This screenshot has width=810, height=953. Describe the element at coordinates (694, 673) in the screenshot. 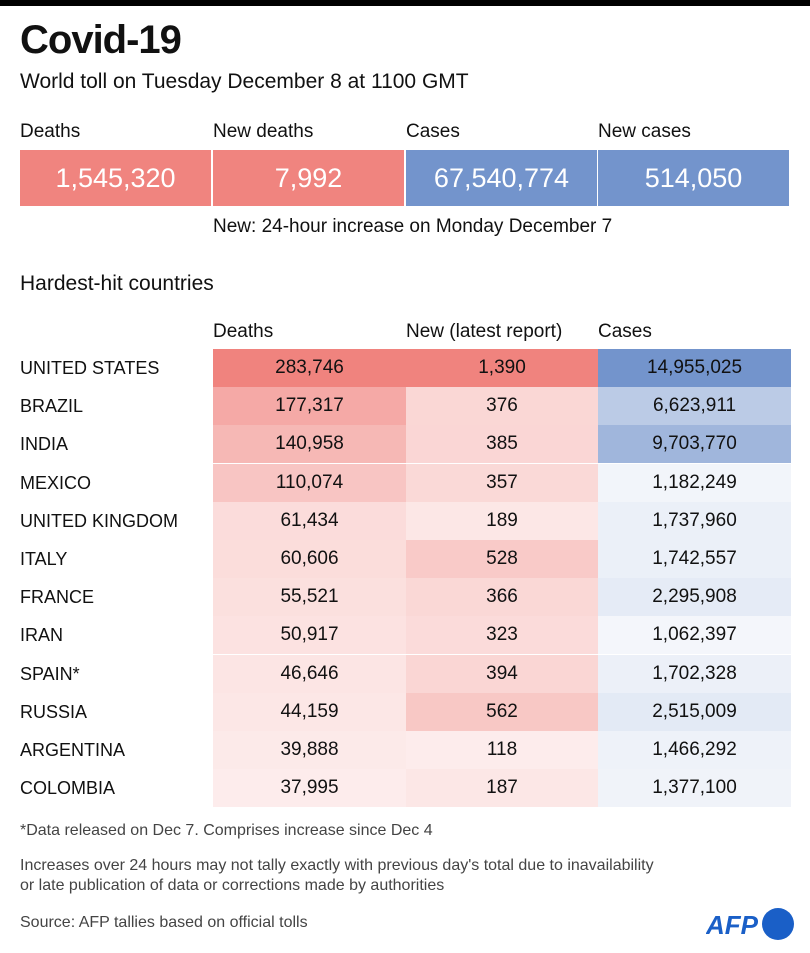

I see `cell-cases: 1,702,328` at that location.